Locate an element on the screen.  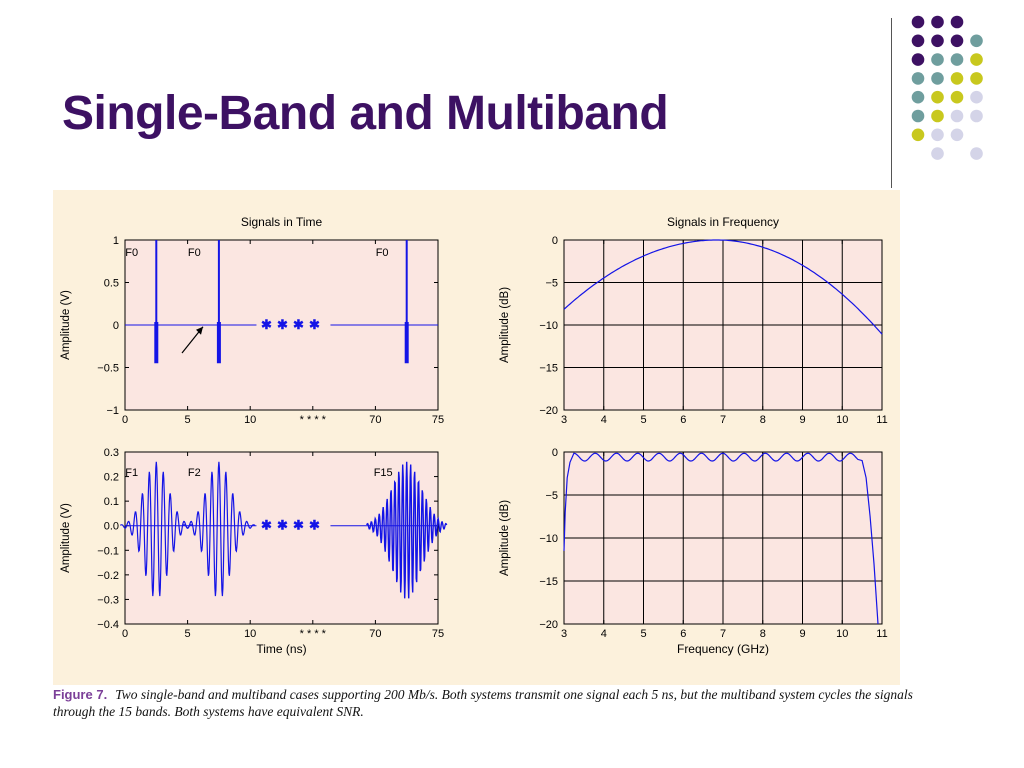
y-tick-label: −10 is located at coordinates (548, 326).